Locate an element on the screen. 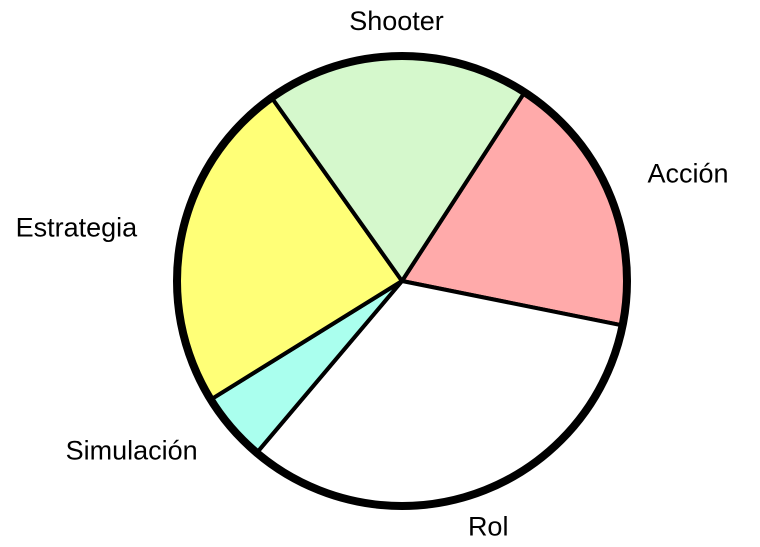  slice-label-rol: Rol is located at coordinates (488, 527).